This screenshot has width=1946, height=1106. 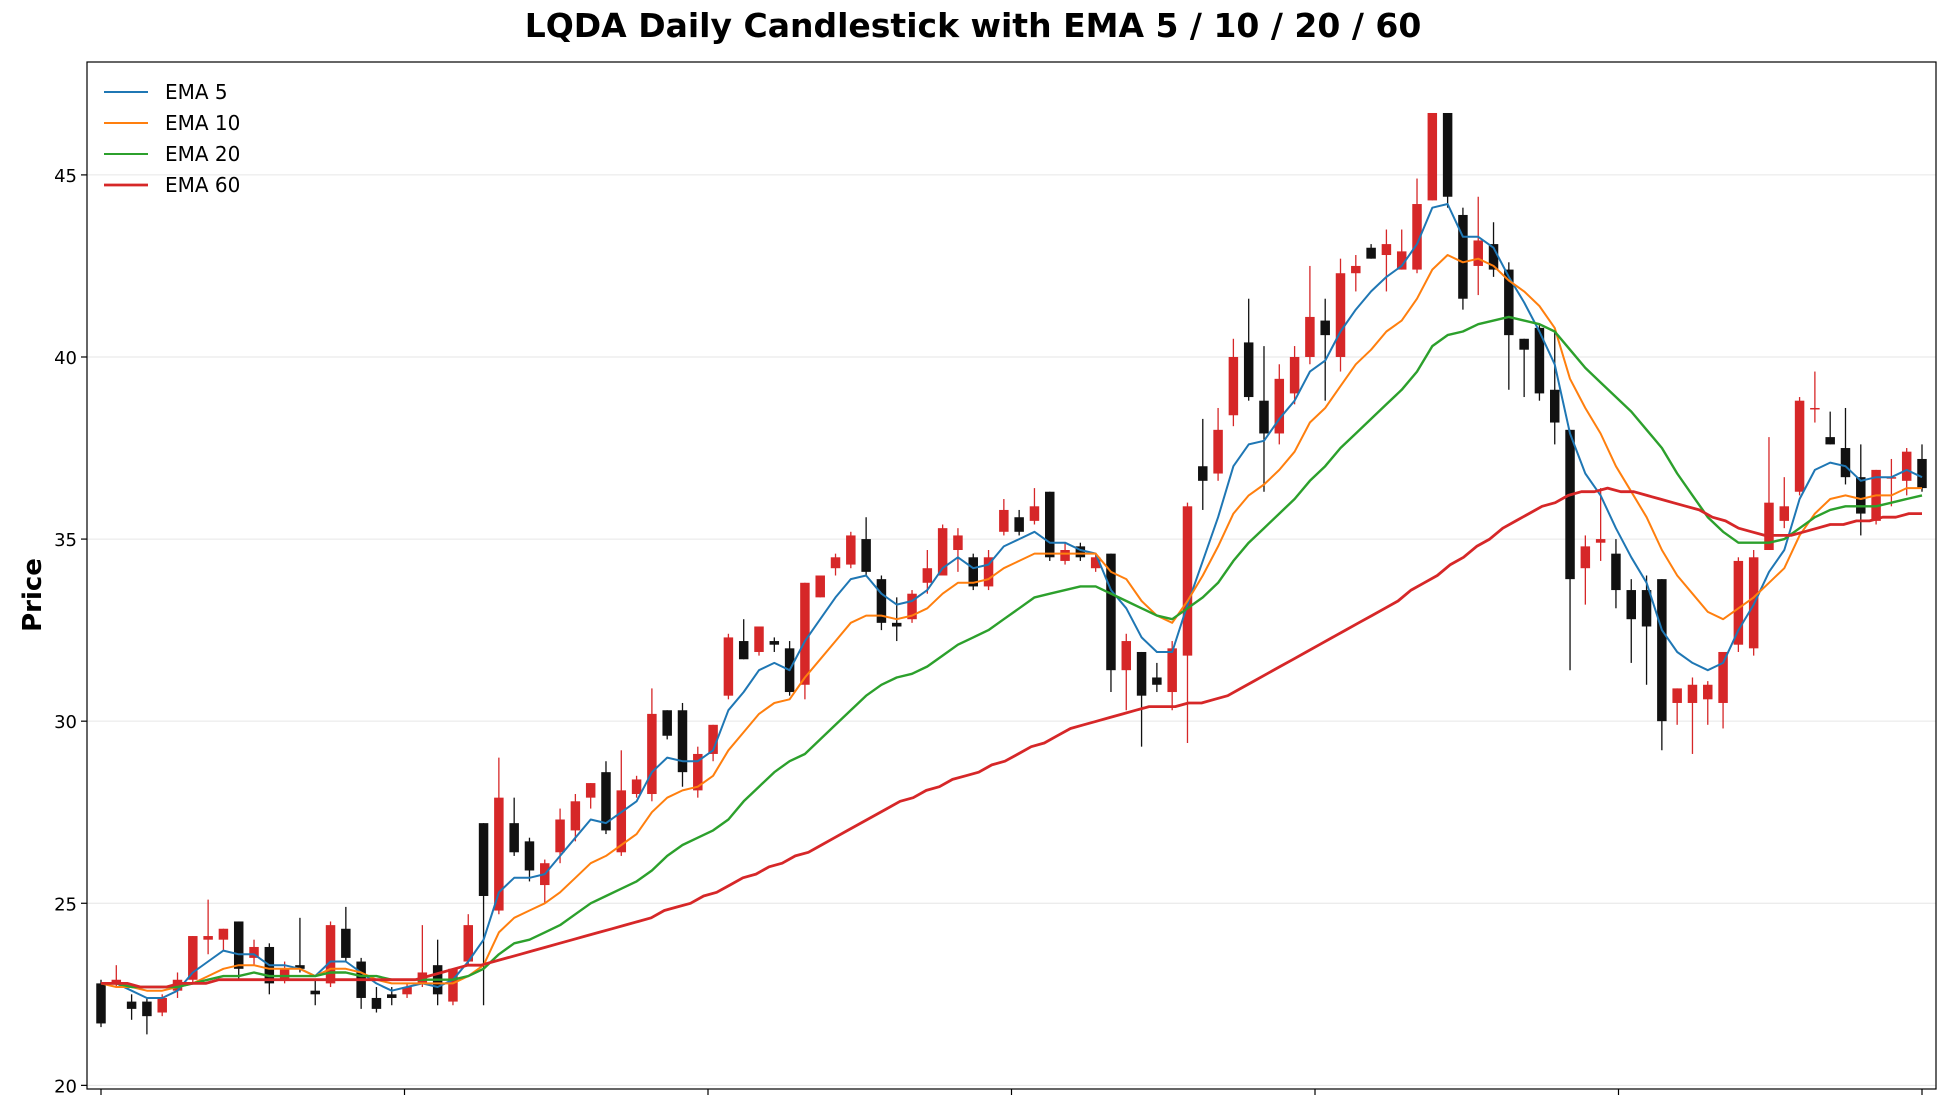 What do you see at coordinates (202, 123) in the screenshot?
I see `legend-label: EMA 10` at bounding box center [202, 123].